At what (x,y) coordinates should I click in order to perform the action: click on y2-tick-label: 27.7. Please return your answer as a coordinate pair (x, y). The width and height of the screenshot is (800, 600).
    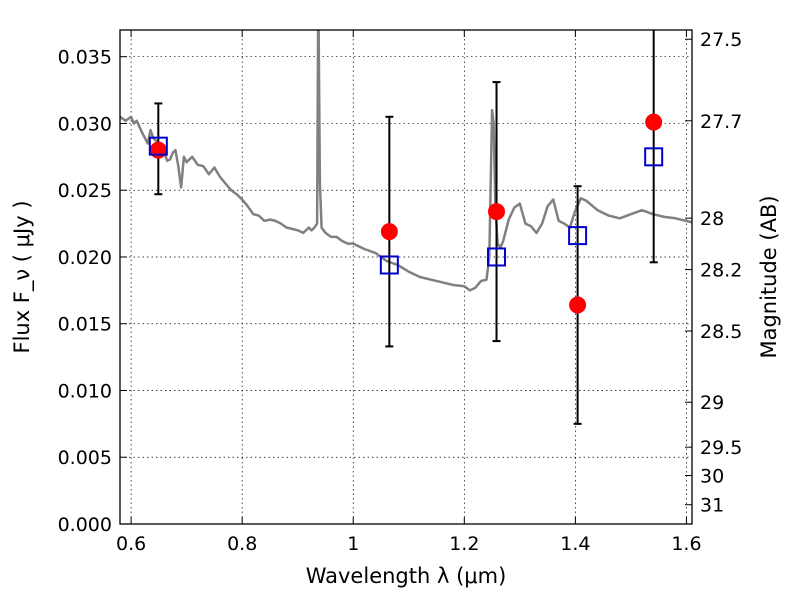
    Looking at the image, I should click on (721, 122).